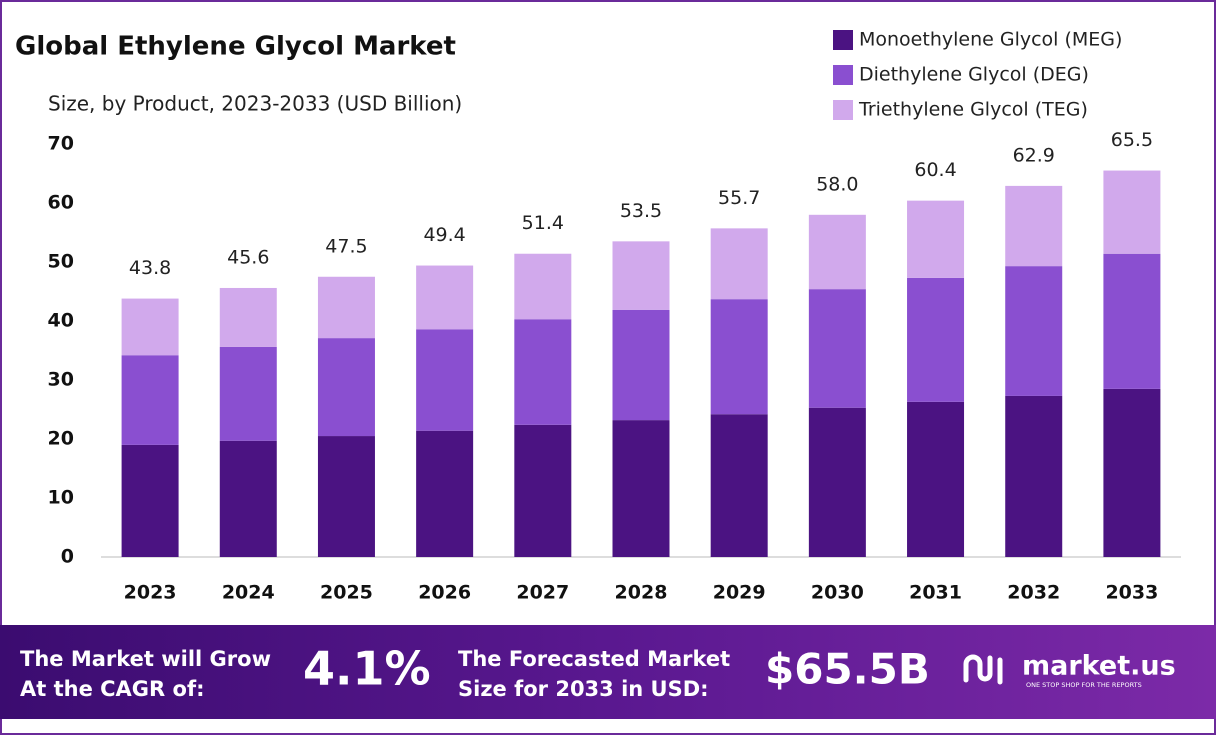  What do you see at coordinates (61, 380) in the screenshot?
I see `y-tick-label: 30` at bounding box center [61, 380].